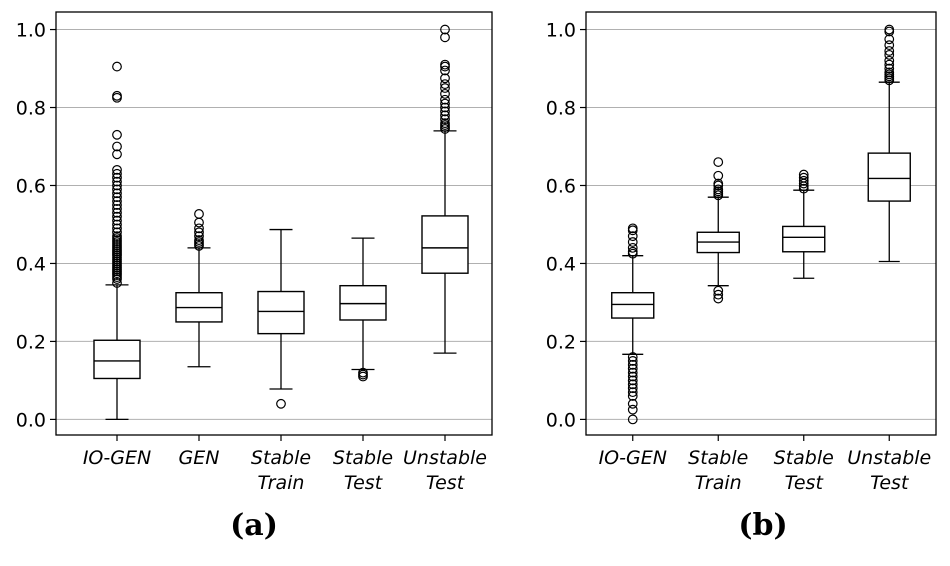 This screenshot has width=950, height=566. I want to click on x-tick-label: GEN, so click(199, 458).